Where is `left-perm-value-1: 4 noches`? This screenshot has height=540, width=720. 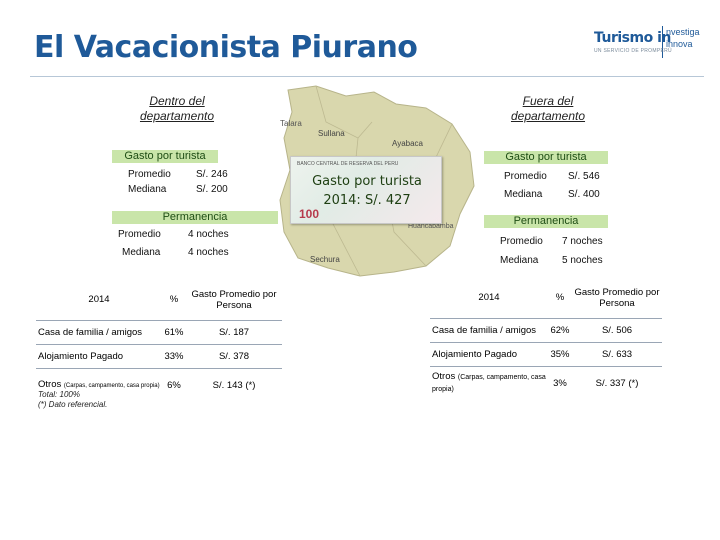 left-perm-value-1: 4 noches is located at coordinates (208, 252).